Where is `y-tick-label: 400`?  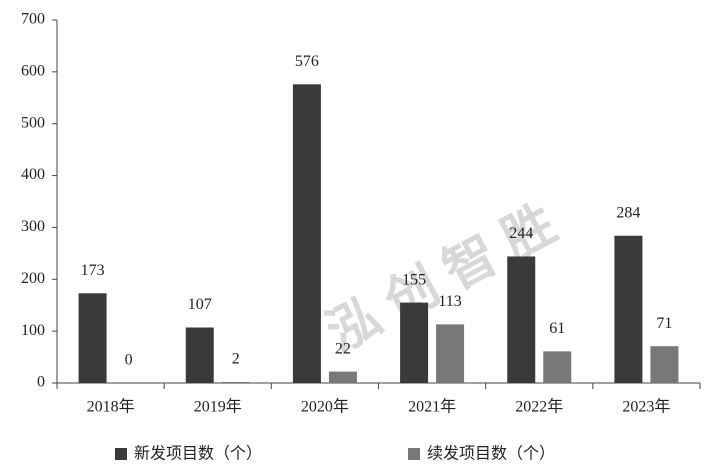
y-tick-label: 400 is located at coordinates (33, 174).